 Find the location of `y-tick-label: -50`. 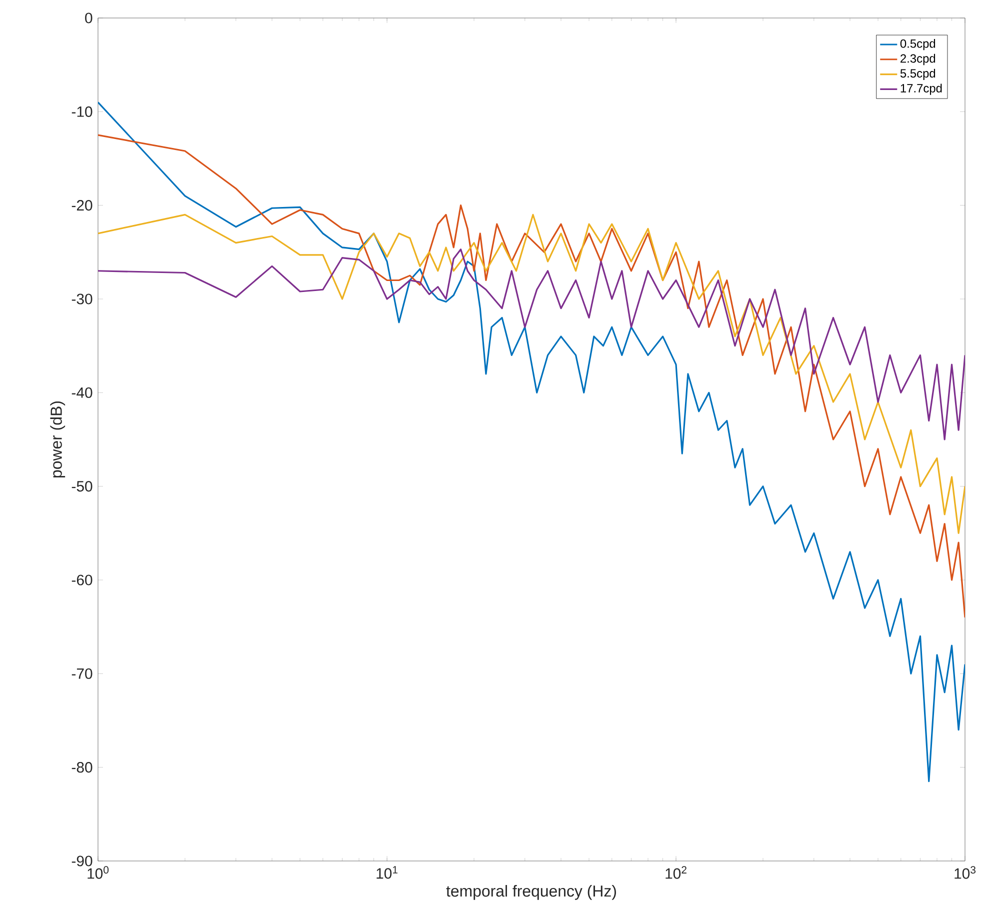

y-tick-label: -50 is located at coordinates (82, 486).